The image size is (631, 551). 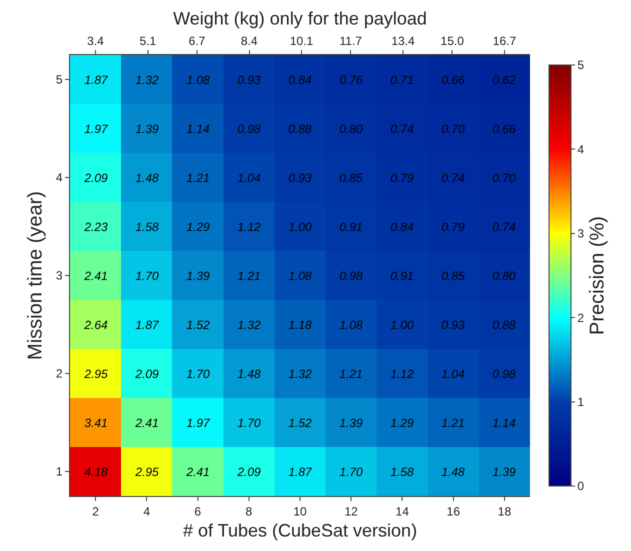 I want to click on color-bar-label: 2, so click(x=580, y=317).